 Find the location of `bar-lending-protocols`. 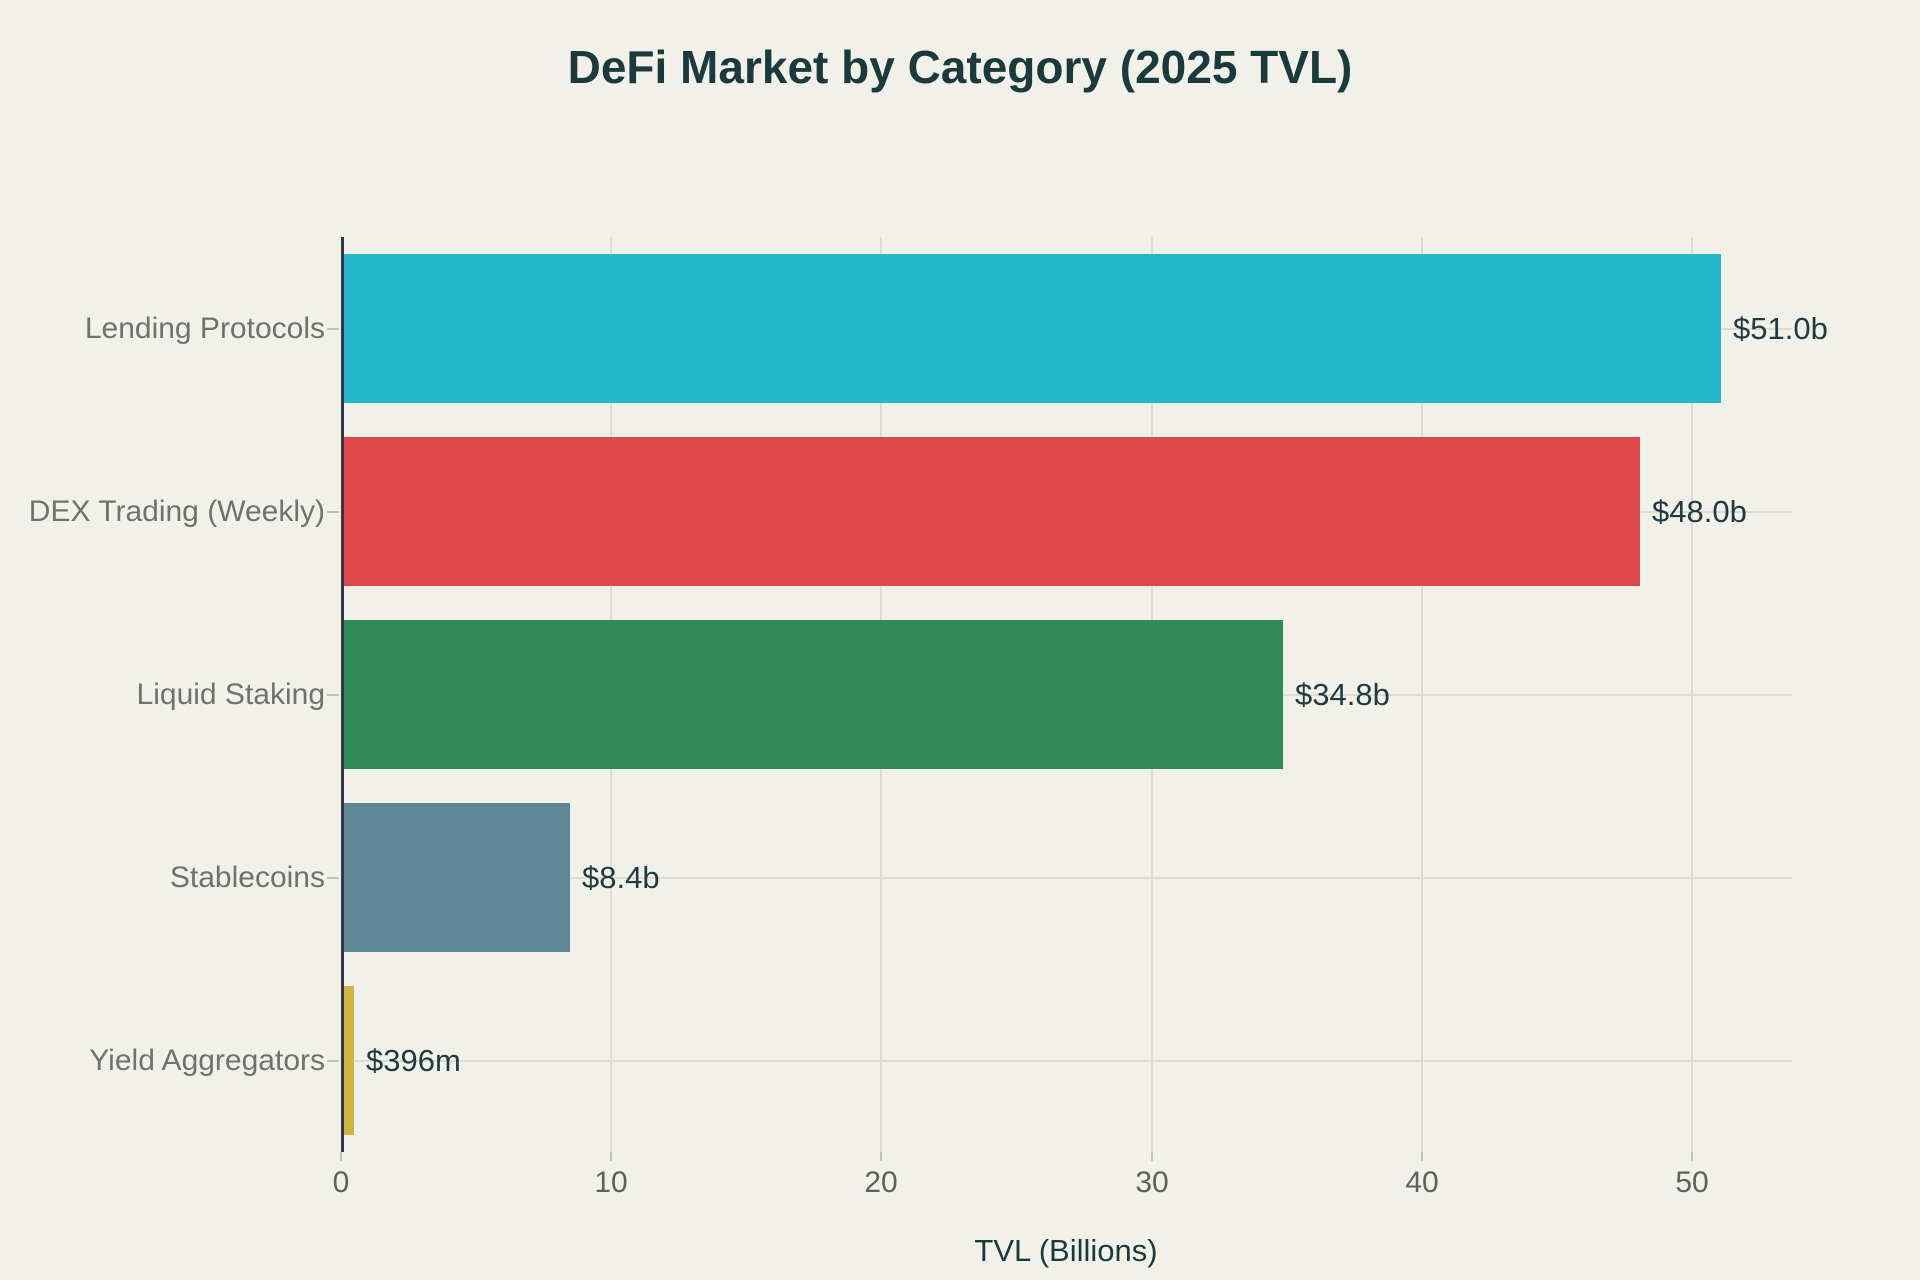

bar-lending-protocols is located at coordinates (1032, 328).